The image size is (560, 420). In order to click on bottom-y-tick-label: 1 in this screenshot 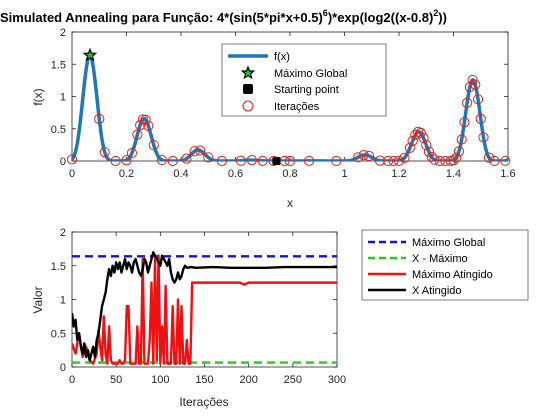, I will do `click(63, 301)`.